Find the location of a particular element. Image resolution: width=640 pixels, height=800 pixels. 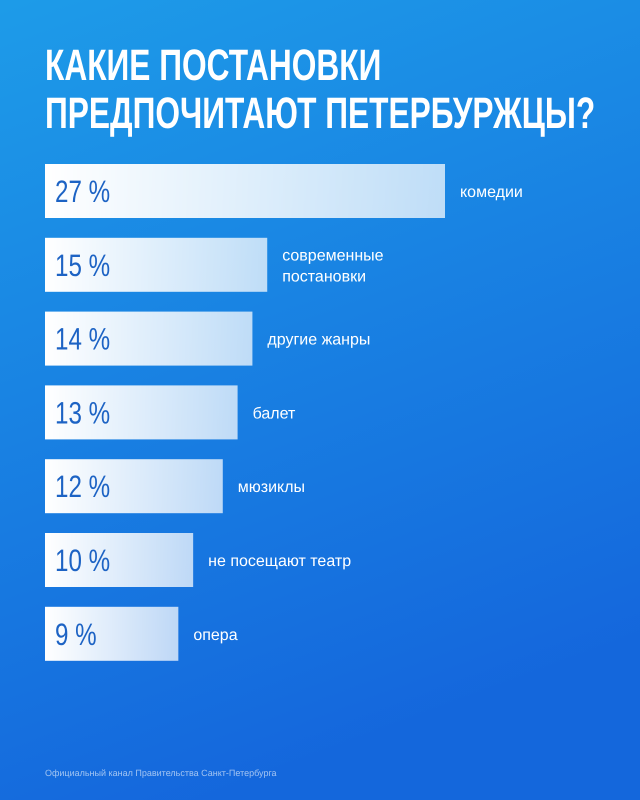

data-label: 15 % is located at coordinates (82, 265).